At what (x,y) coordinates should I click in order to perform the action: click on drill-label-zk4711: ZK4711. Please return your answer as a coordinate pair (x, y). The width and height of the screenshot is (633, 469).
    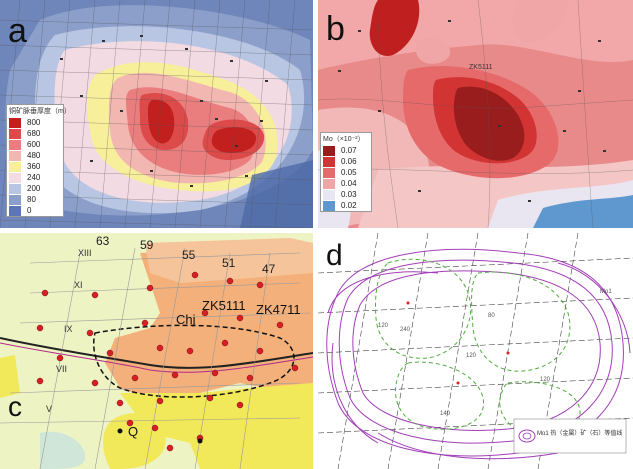
    Looking at the image, I should click on (278, 309).